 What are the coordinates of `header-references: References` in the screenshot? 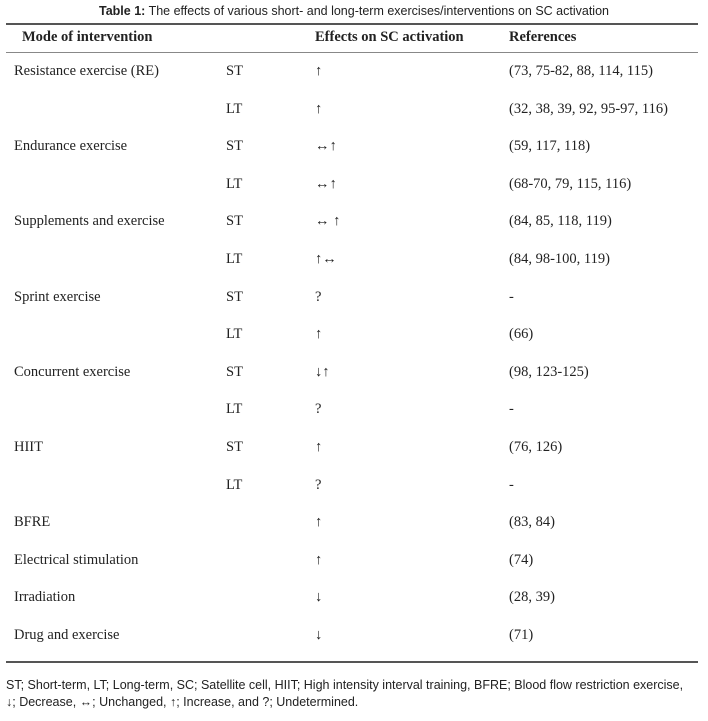 It's located at (543, 37).